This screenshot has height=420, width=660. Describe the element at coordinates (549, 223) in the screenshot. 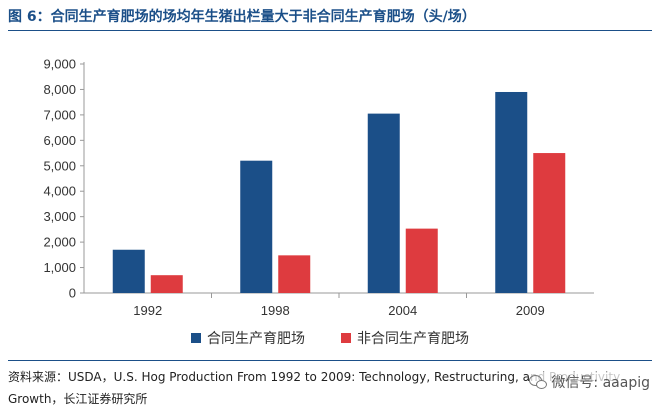

I see `bar-noncontract-2009` at that location.